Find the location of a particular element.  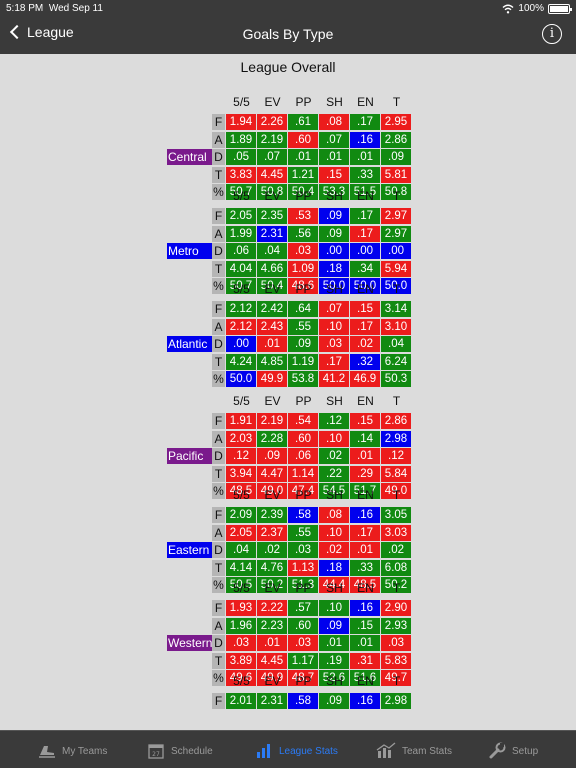

row-label: A is located at coordinates (218, 438).